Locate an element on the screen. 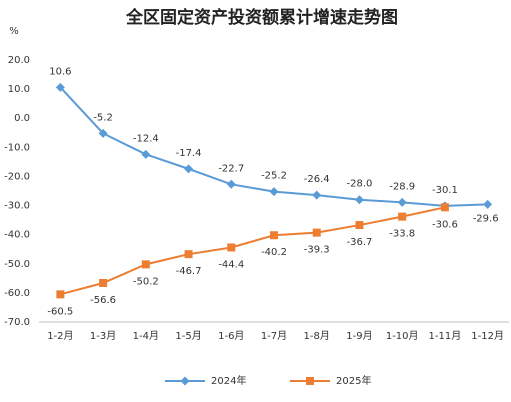 This screenshot has height=402, width=511. x-tick-label: 1-3月 is located at coordinates (103, 336).